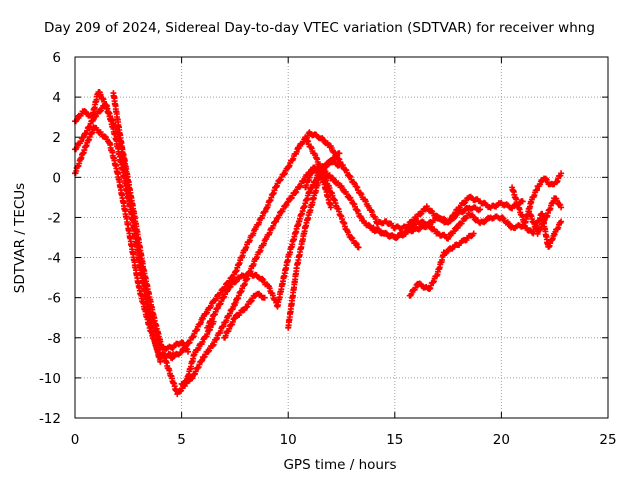 Image resolution: width=640 pixels, height=480 pixels. What do you see at coordinates (54, 339) in the screenshot?
I see `y-tick-label: -8` at bounding box center [54, 339].